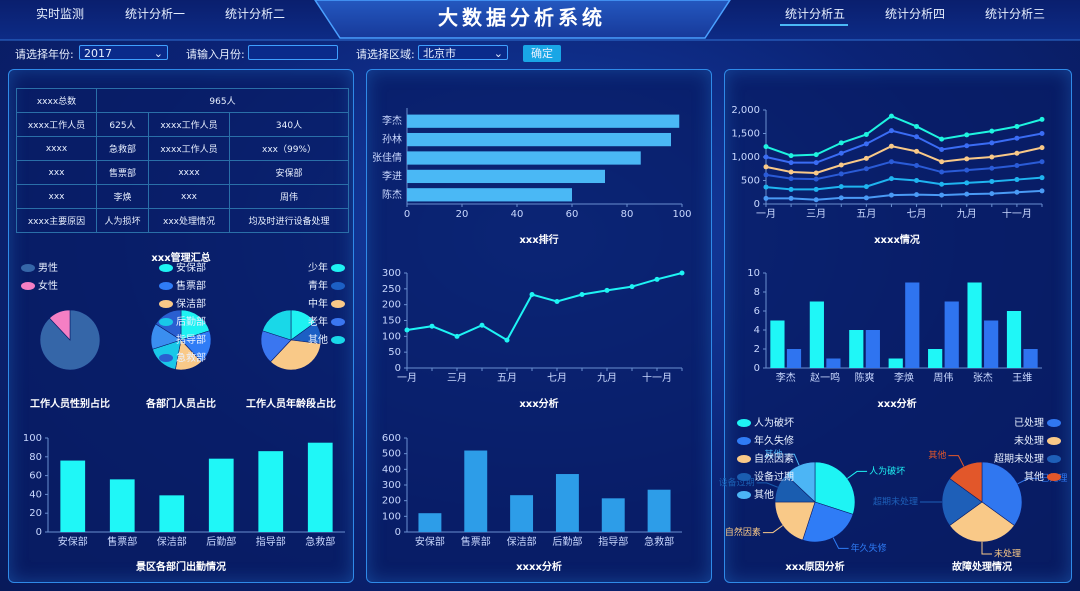  I want to click on y-tick-label: 李进, so click(392, 175).